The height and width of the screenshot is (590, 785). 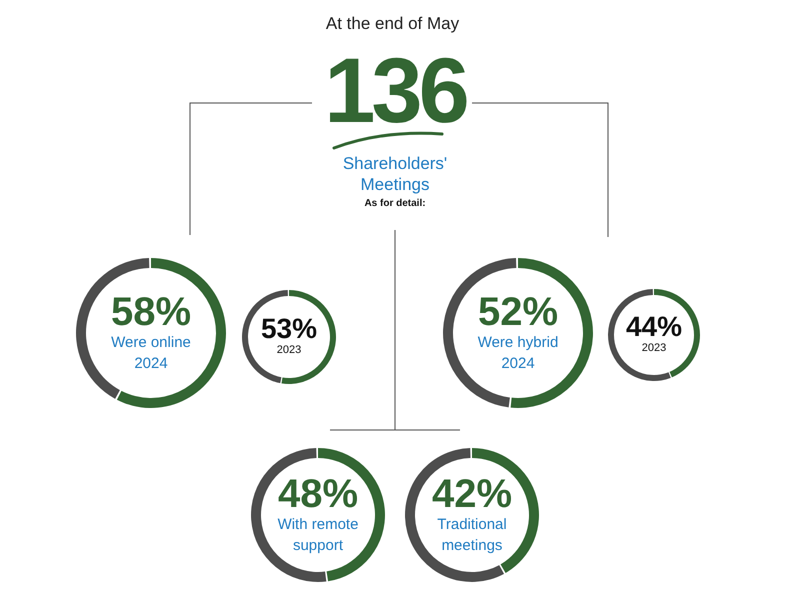 I want to click on data-label: 42%, so click(x=472, y=494).